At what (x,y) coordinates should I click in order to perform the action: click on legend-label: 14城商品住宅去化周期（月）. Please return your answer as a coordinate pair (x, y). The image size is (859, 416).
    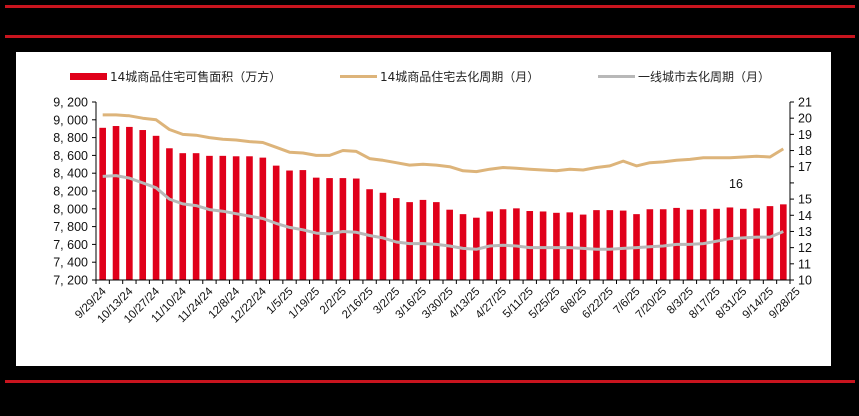
    Looking at the image, I should click on (459, 76).